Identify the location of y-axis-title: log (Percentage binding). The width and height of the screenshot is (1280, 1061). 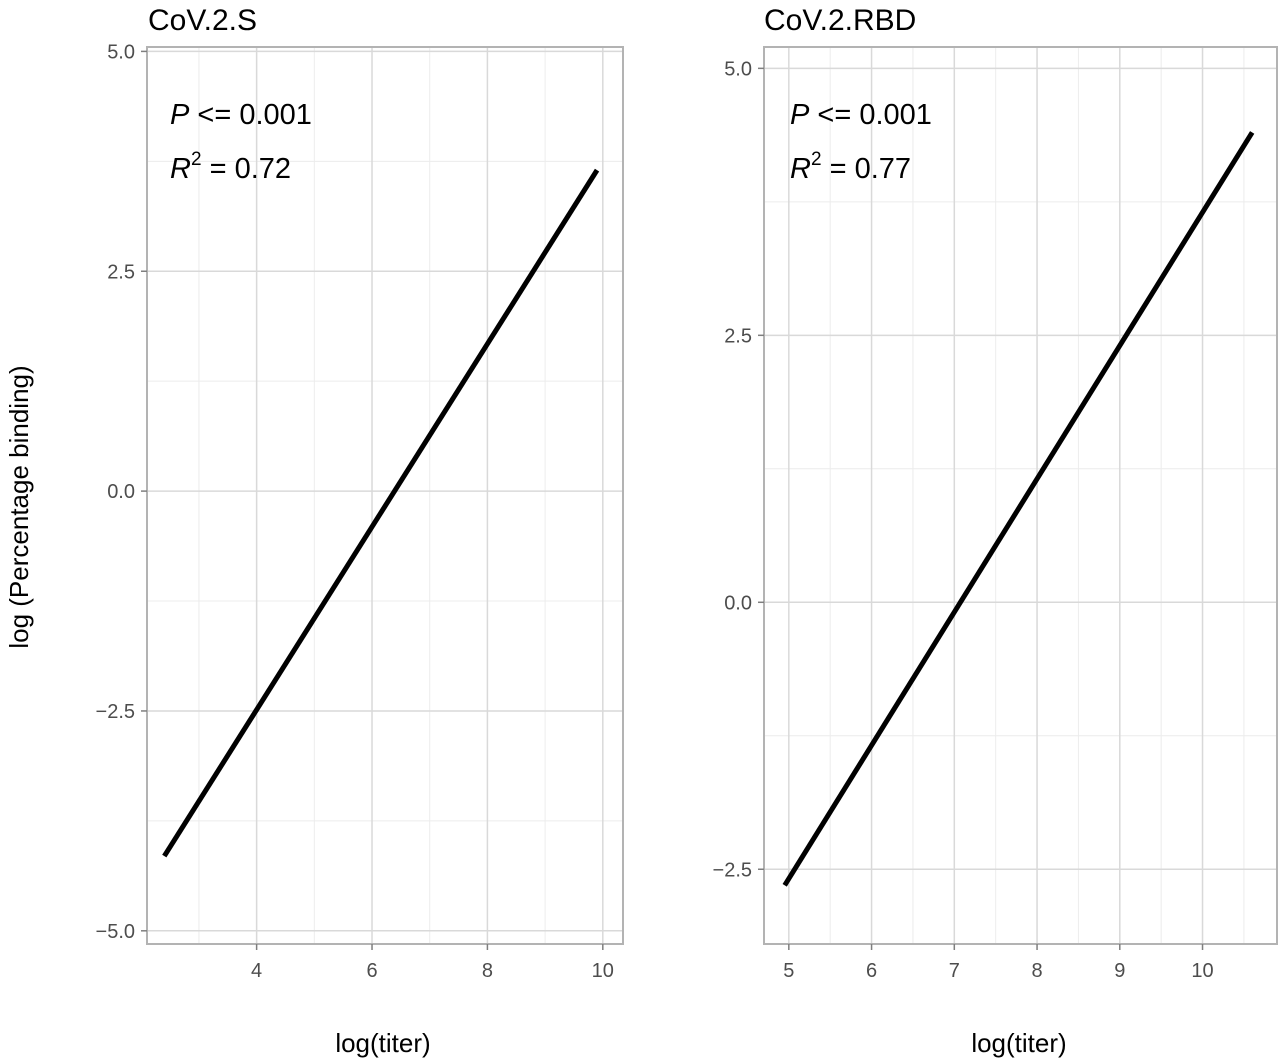
(19, 506).